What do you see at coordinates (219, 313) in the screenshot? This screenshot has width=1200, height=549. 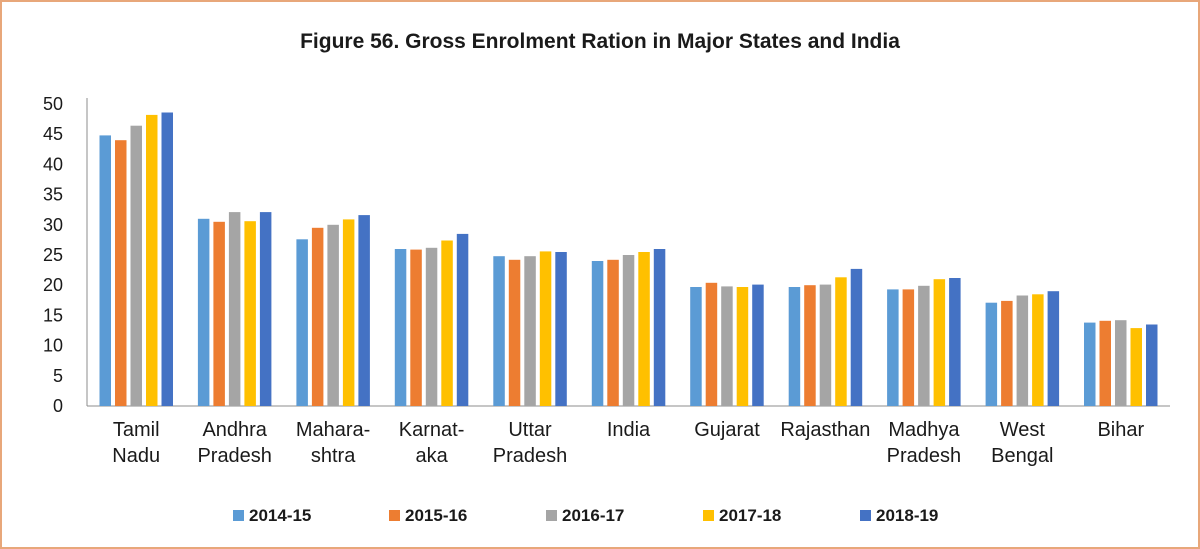 I see `bar-2015-16-andhrapradesh` at bounding box center [219, 313].